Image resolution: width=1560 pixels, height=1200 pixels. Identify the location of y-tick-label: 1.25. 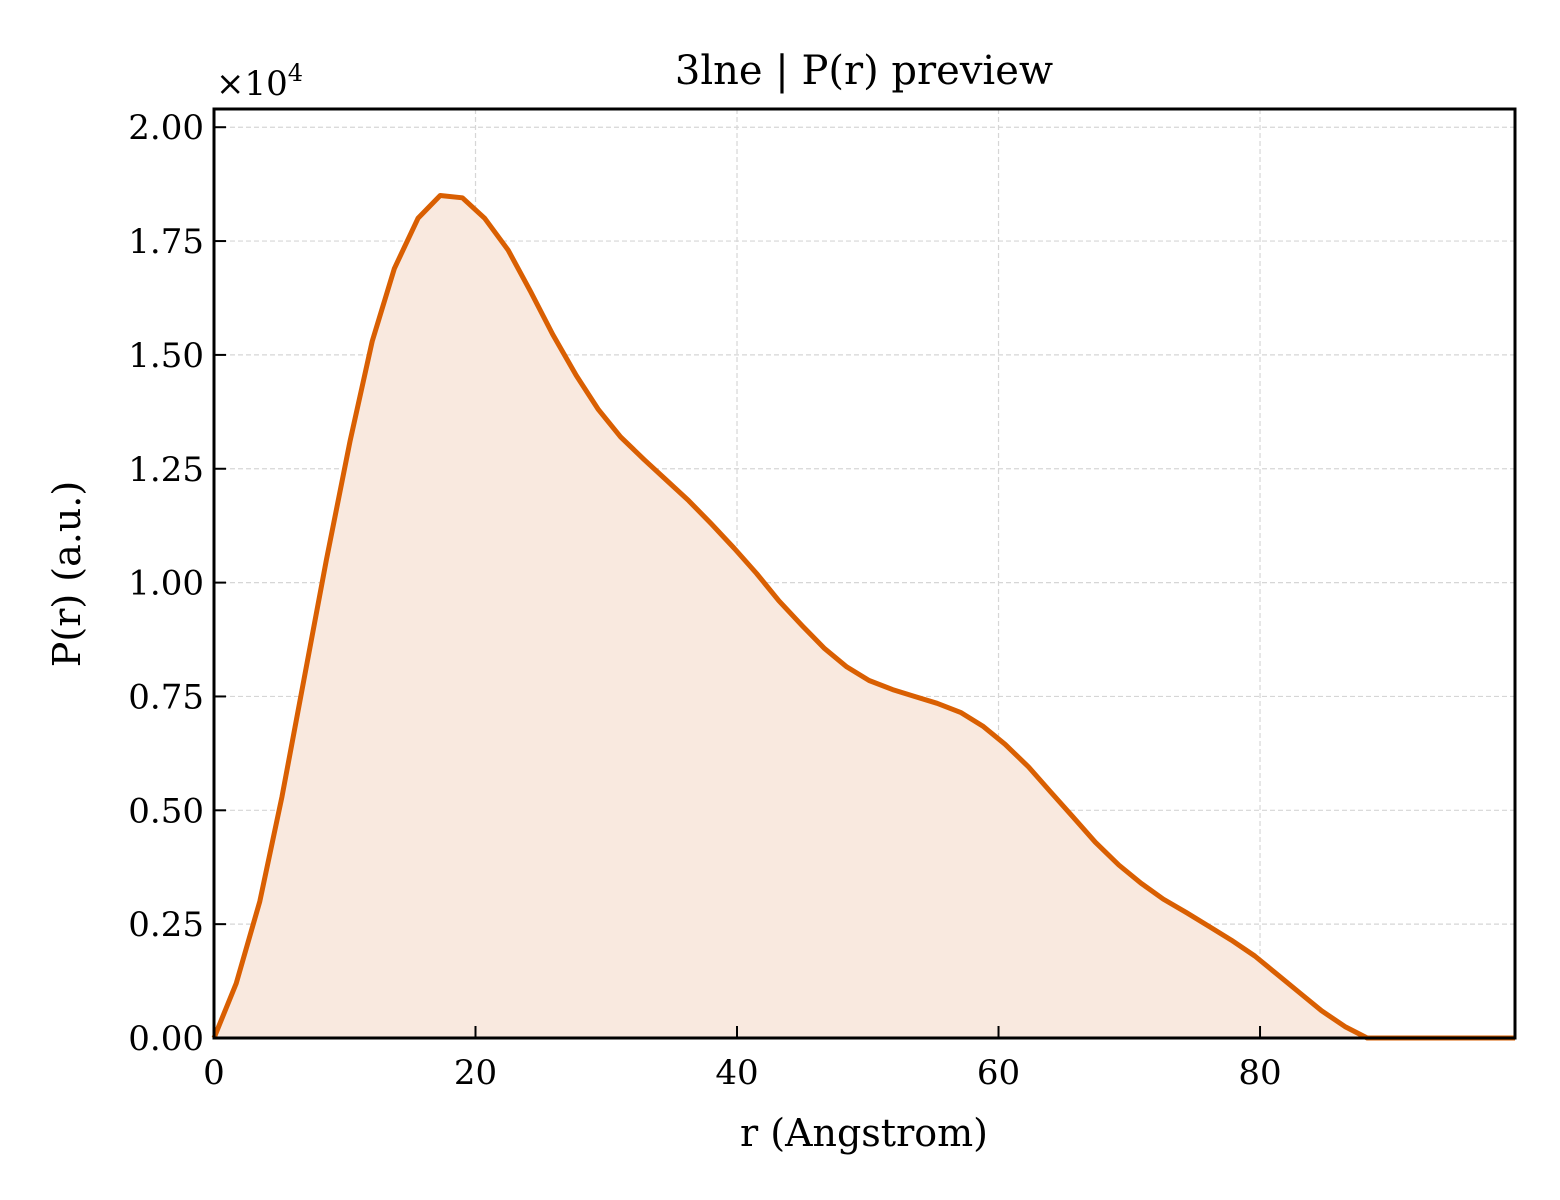
(166, 470).